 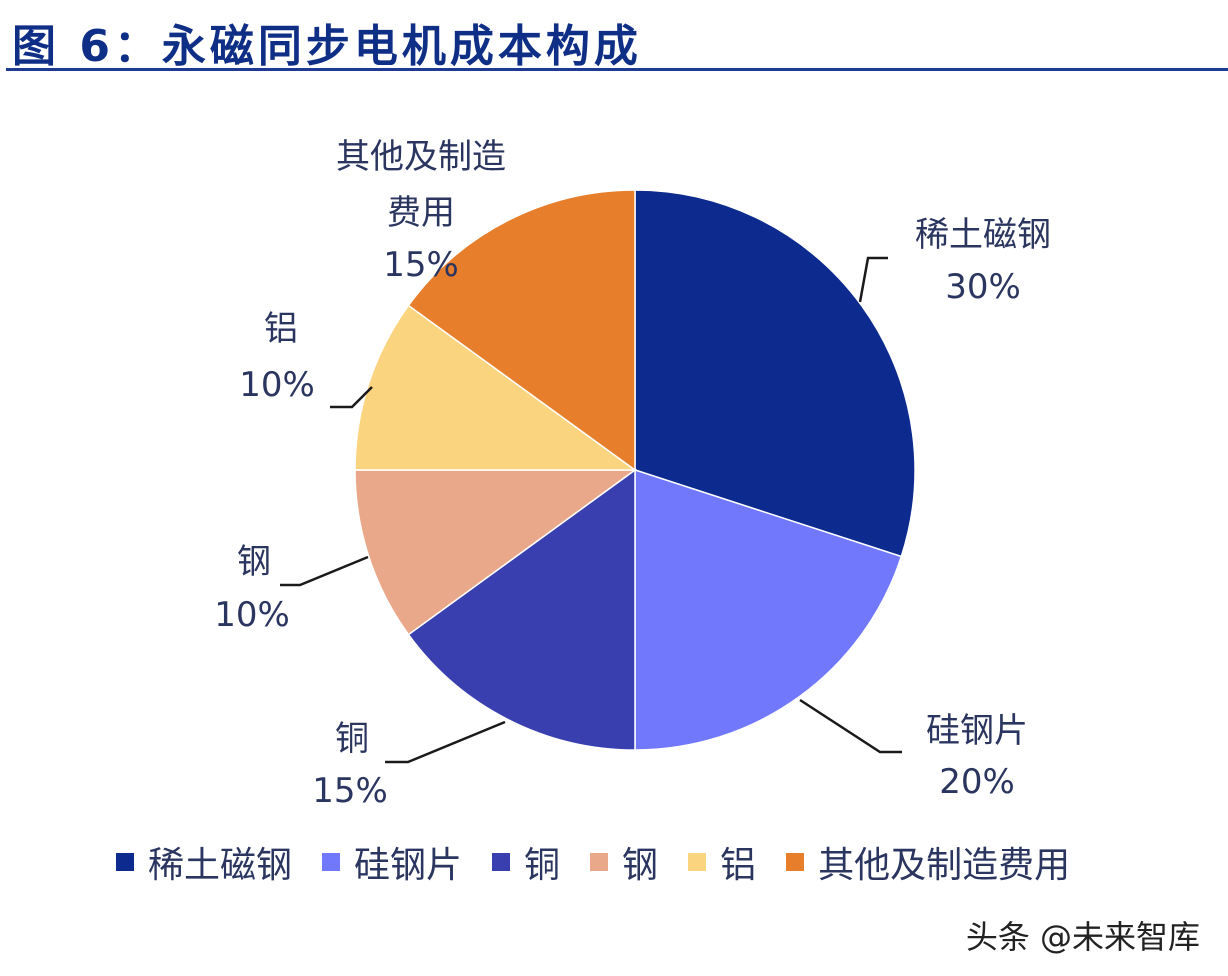 I want to click on slice-value-label-1: 20%, so click(x=977, y=782).